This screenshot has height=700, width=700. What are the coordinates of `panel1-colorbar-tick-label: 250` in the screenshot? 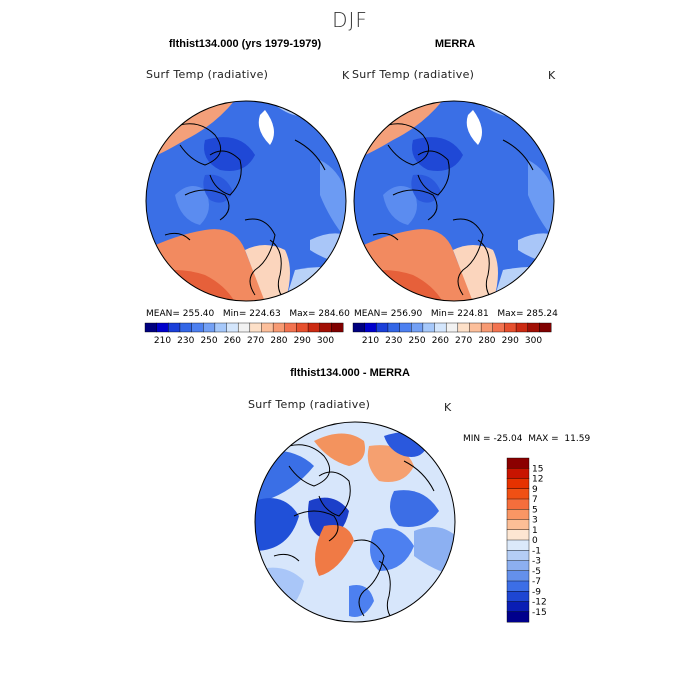 It's located at (208, 341).